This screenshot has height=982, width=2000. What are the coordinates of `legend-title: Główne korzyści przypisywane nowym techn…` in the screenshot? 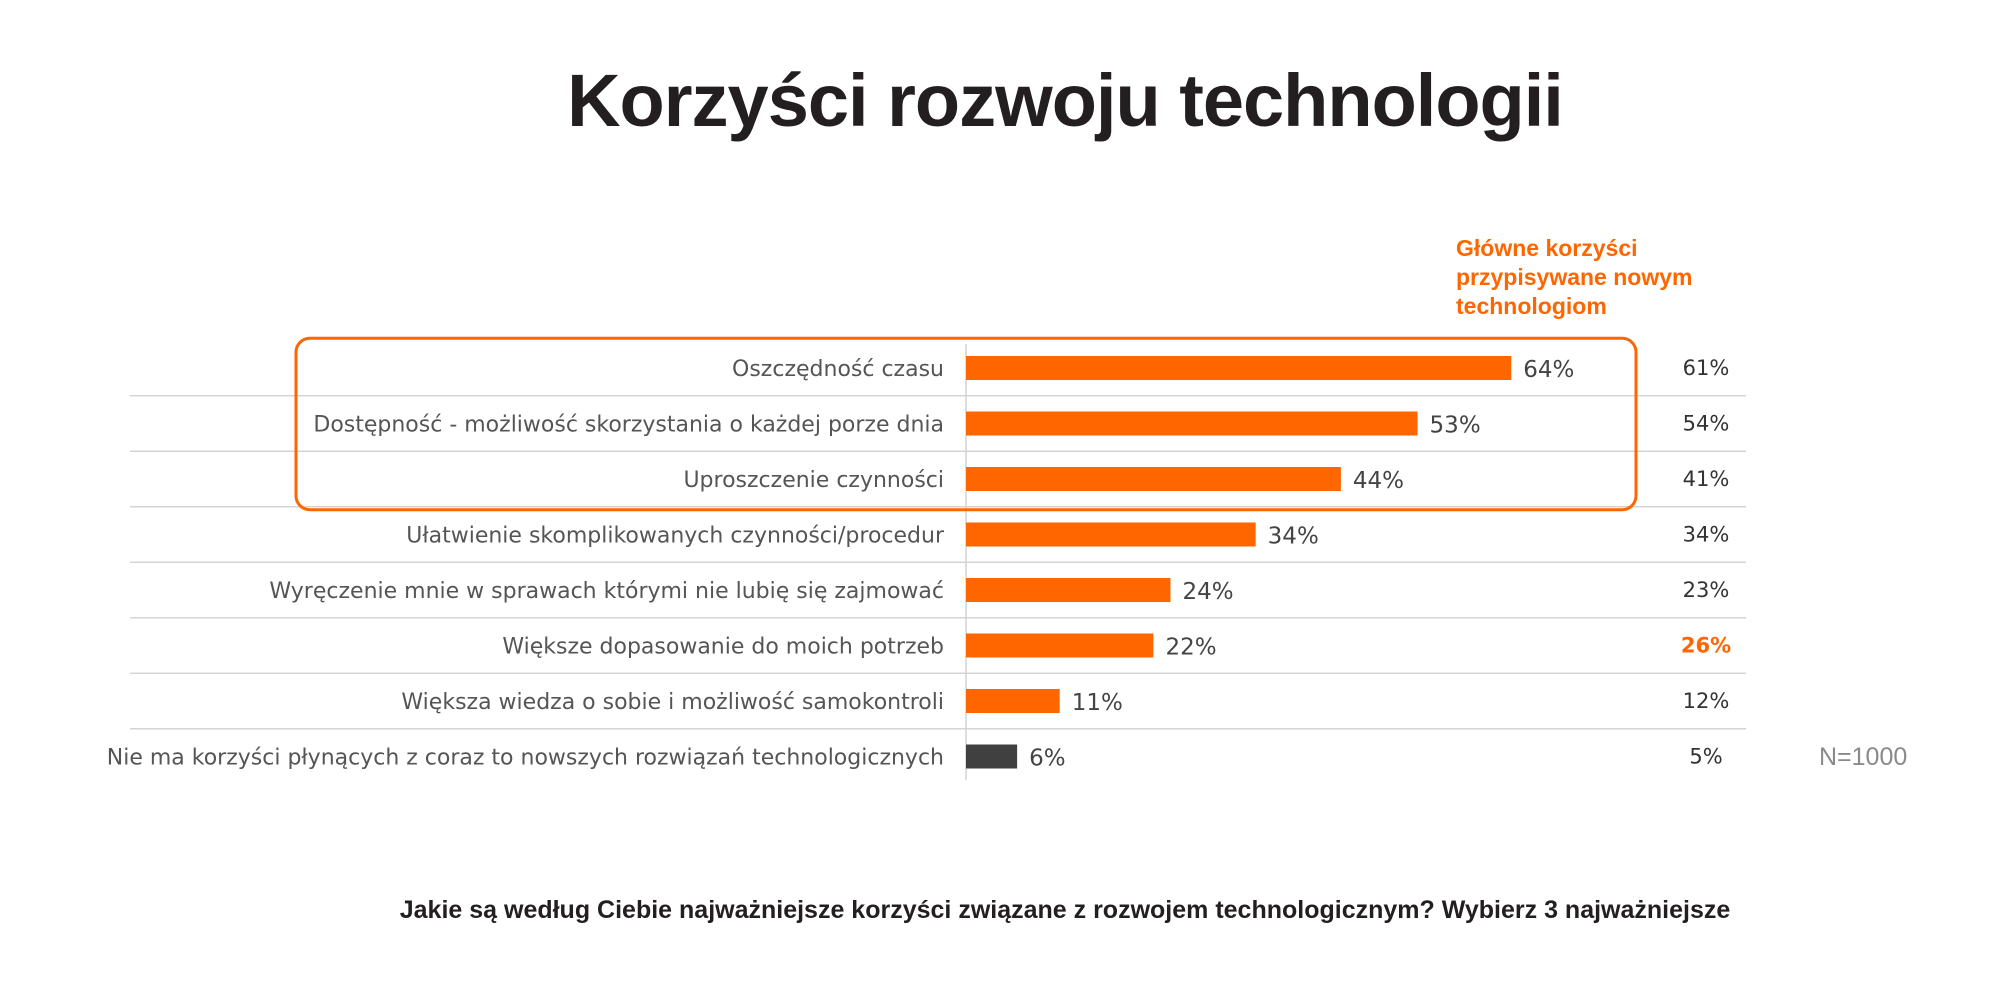 It's located at (1574, 277).